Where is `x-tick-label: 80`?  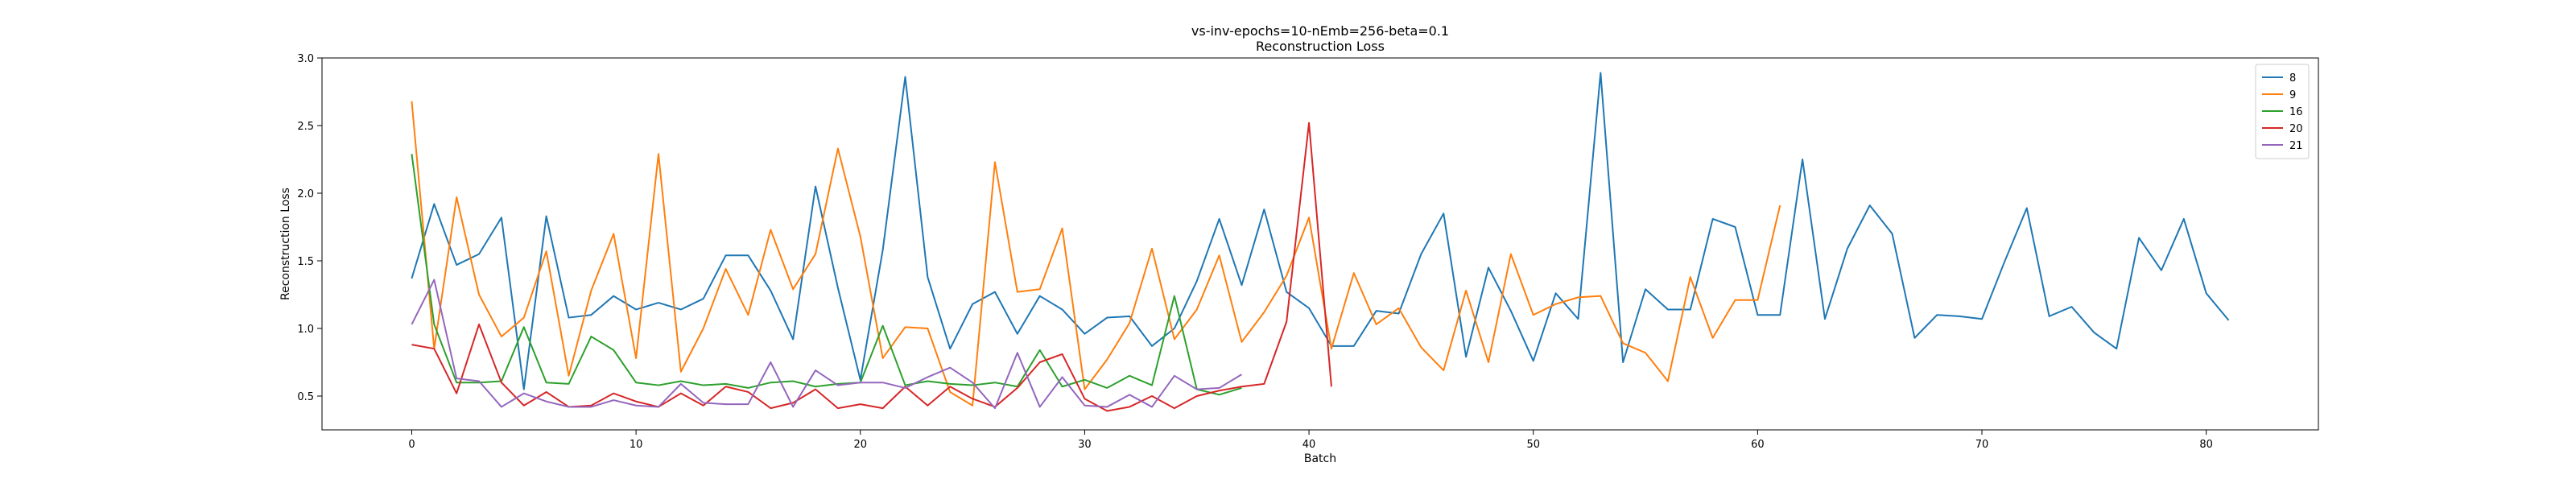
x-tick-label: 80 is located at coordinates (2206, 445).